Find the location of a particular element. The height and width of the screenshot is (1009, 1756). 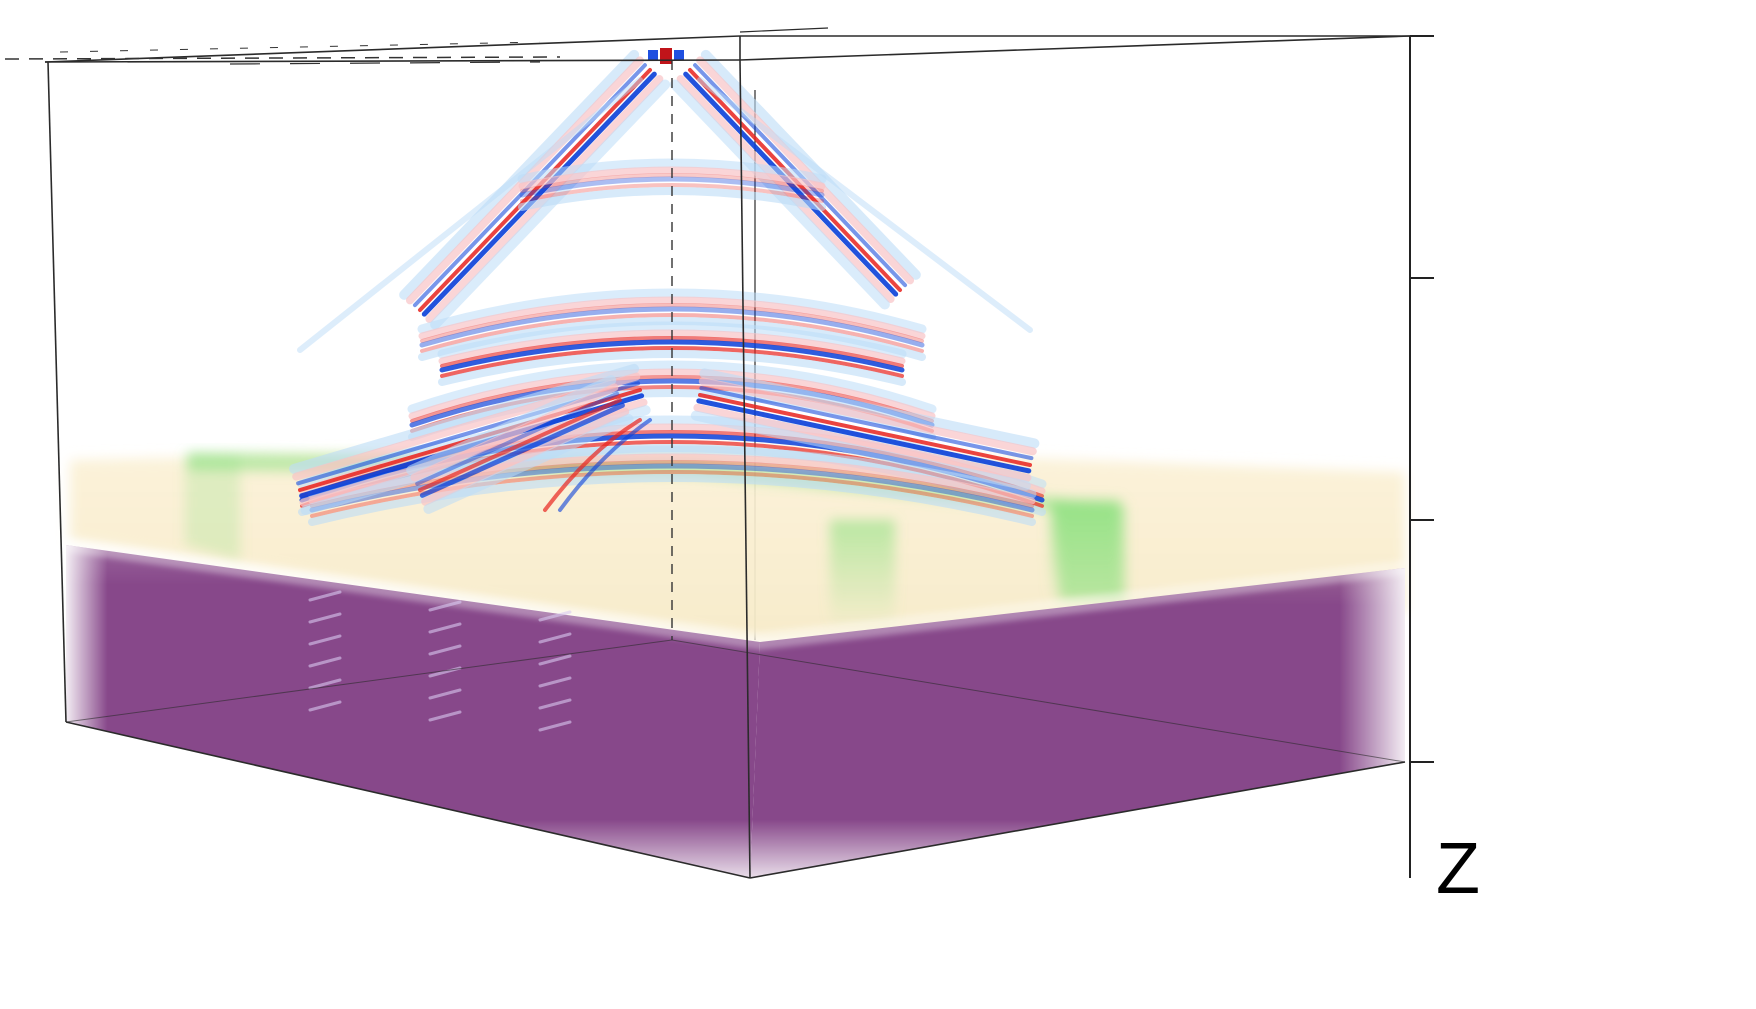

z-tick-label: 1000 is located at coordinates (1755, 520).